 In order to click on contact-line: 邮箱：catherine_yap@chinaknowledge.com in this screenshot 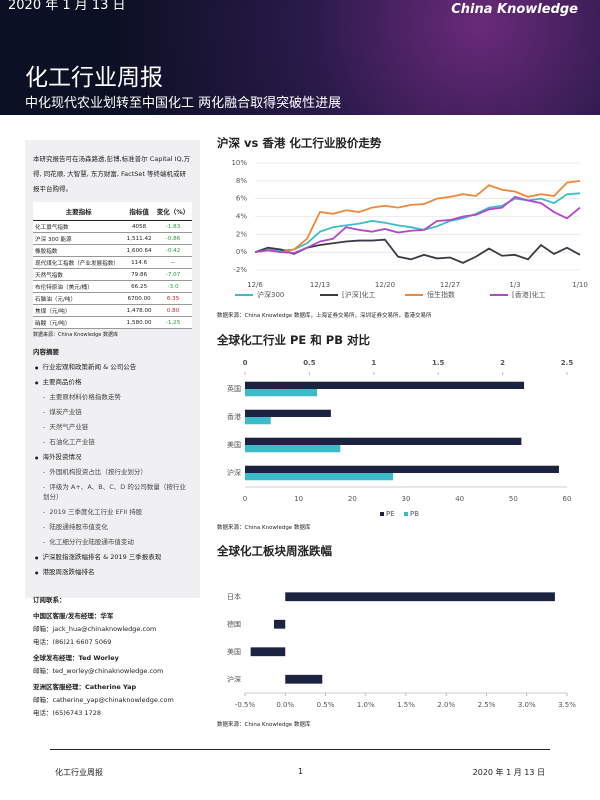, I will do `click(103, 700)`.